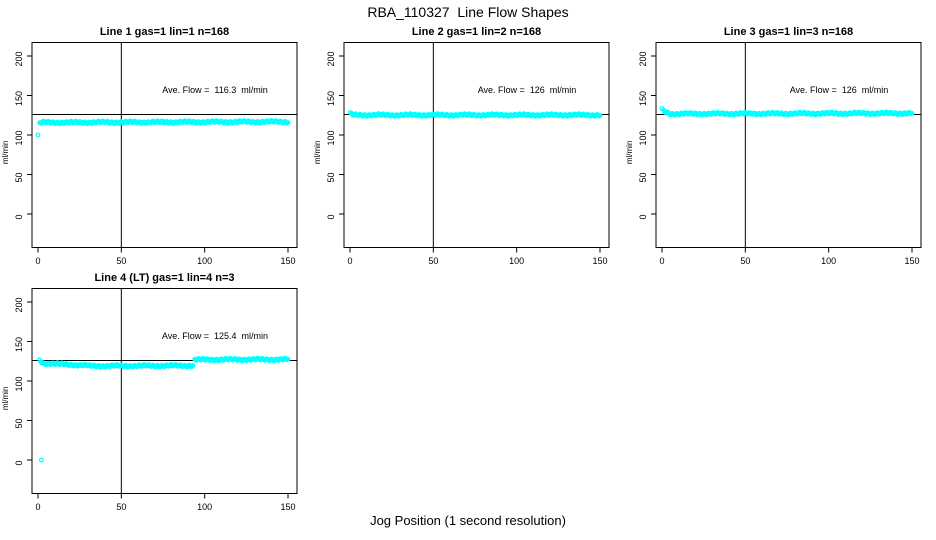 This screenshot has width=936, height=540. Describe the element at coordinates (215, 90) in the screenshot. I see `panel-line-1-ave-flow-annotation: Ave. Flow = 116.3 ml/min` at that location.